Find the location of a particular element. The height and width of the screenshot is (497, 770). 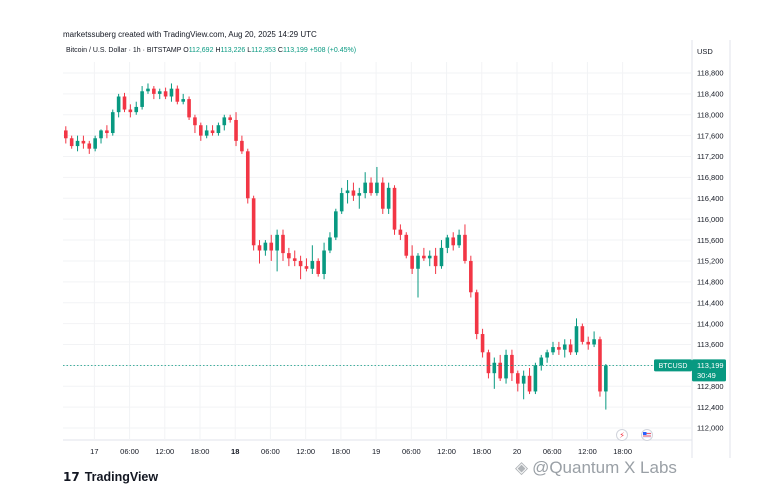

low-value: 112,353 is located at coordinates (263, 50).